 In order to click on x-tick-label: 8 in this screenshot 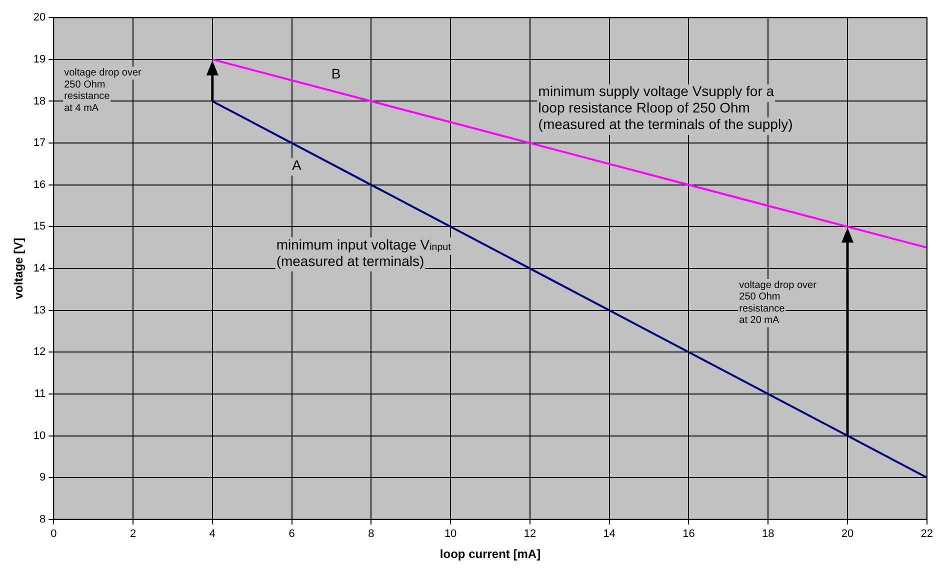, I will do `click(371, 534)`.